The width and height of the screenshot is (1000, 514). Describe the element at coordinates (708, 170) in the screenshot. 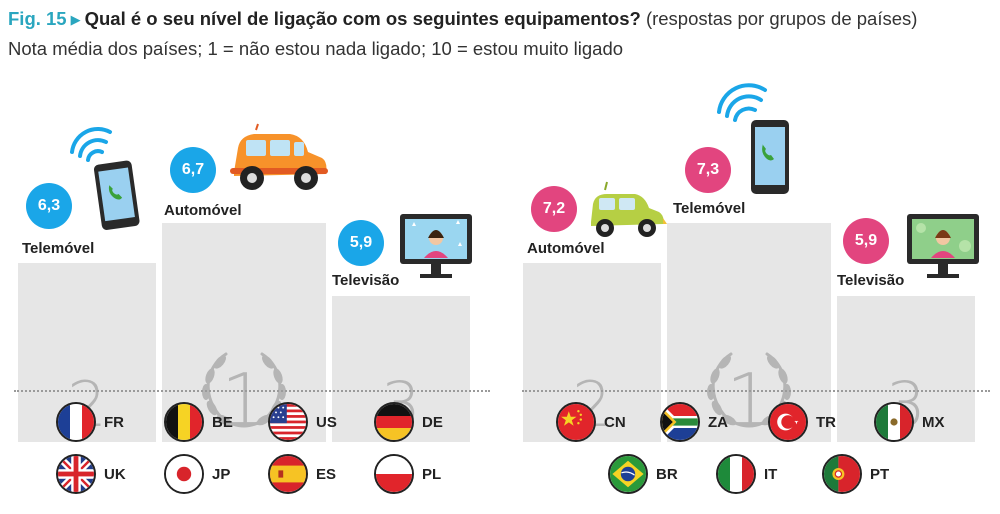

I see `score-badge-telemovel: 7,3` at that location.